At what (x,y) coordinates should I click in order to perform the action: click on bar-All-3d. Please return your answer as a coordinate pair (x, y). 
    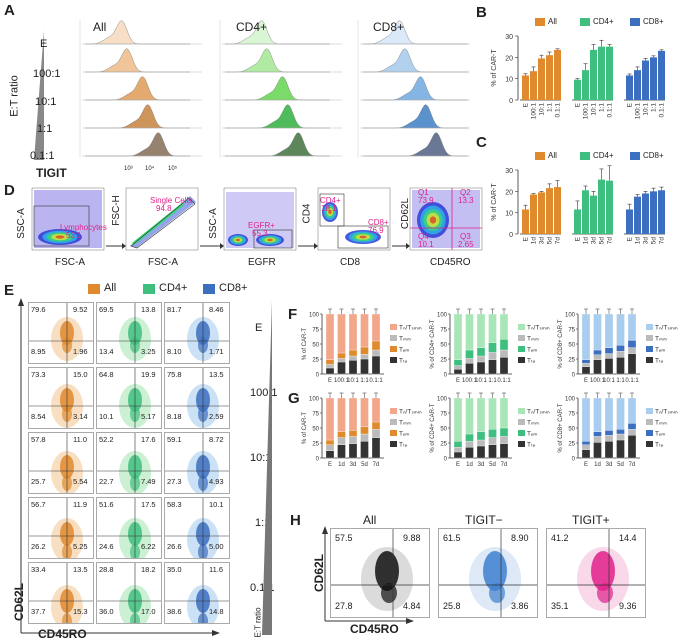
    Looking at the image, I should click on (541, 213).